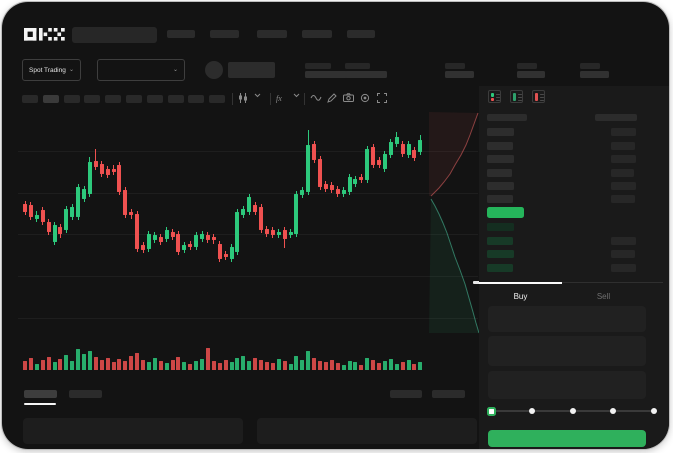 The image size is (673, 453). What do you see at coordinates (499, 172) in the screenshot?
I see `ask-price-placeholder` at bounding box center [499, 172].